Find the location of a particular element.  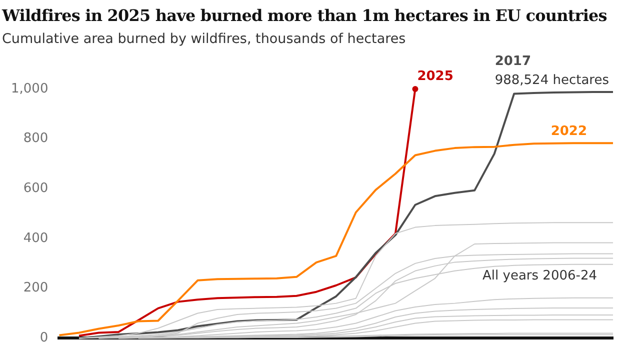

chart-subtitle: Cumulative area burned by wildfires, thousands of hectares is located at coordinates (204, 39).